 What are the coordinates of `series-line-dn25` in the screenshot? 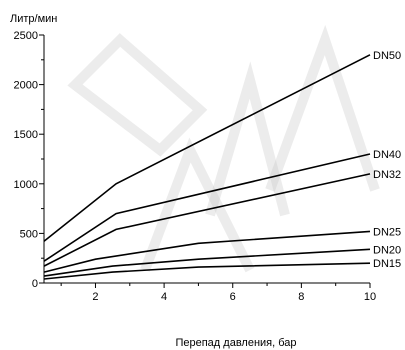 It's located at (207, 251).